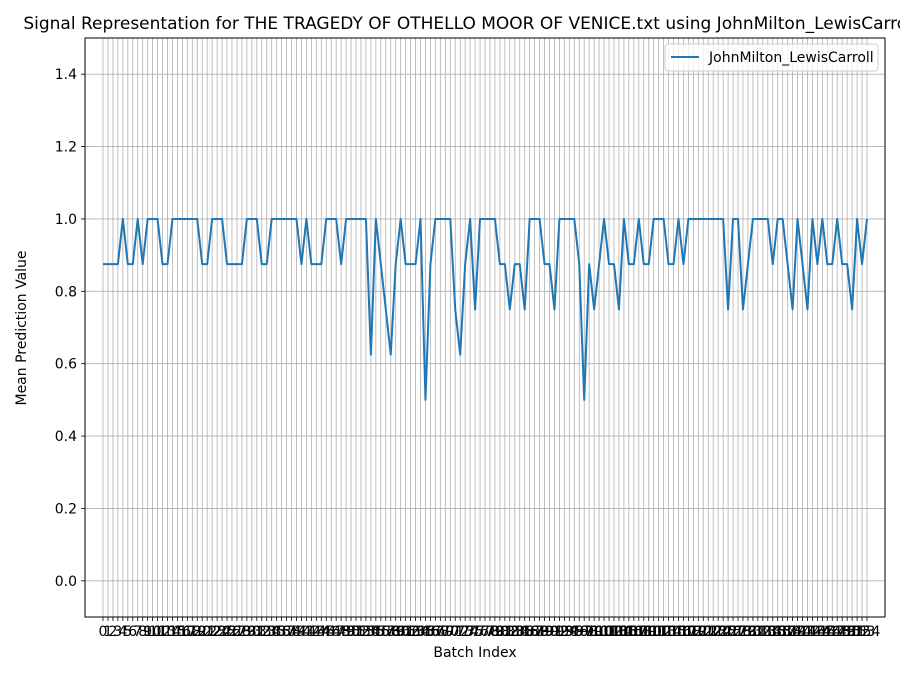  Describe the element at coordinates (142, 632) in the screenshot. I see `x-tick-label: 8` at that location.